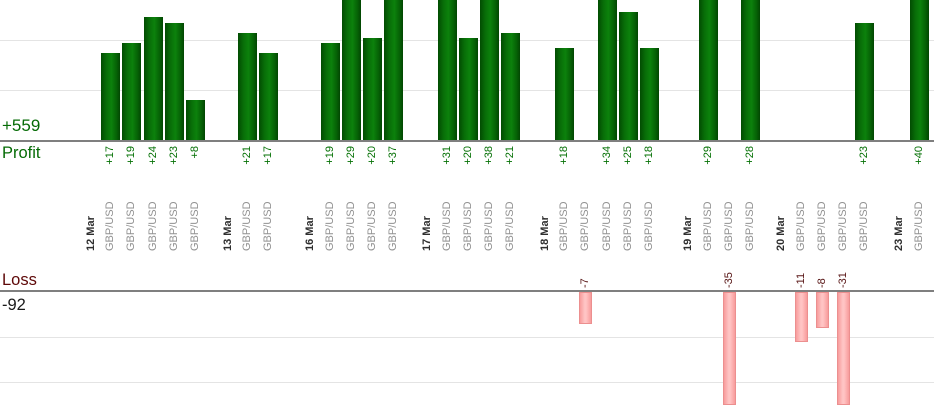 The height and width of the screenshot is (420, 934). I want to click on bar-value-label: -11, so click(800, 280).